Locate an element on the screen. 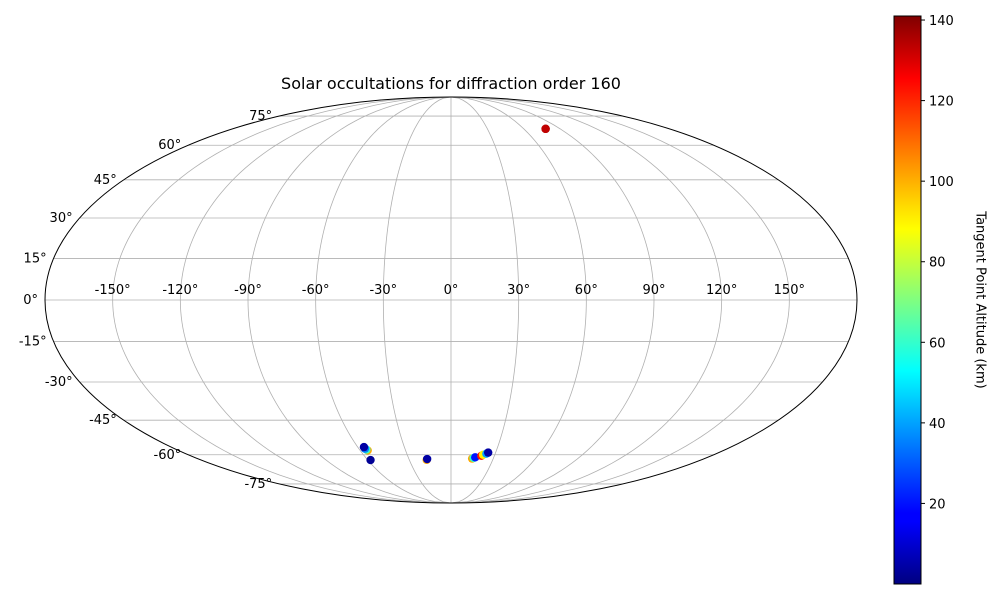  occultation-points is located at coordinates (454, 294).